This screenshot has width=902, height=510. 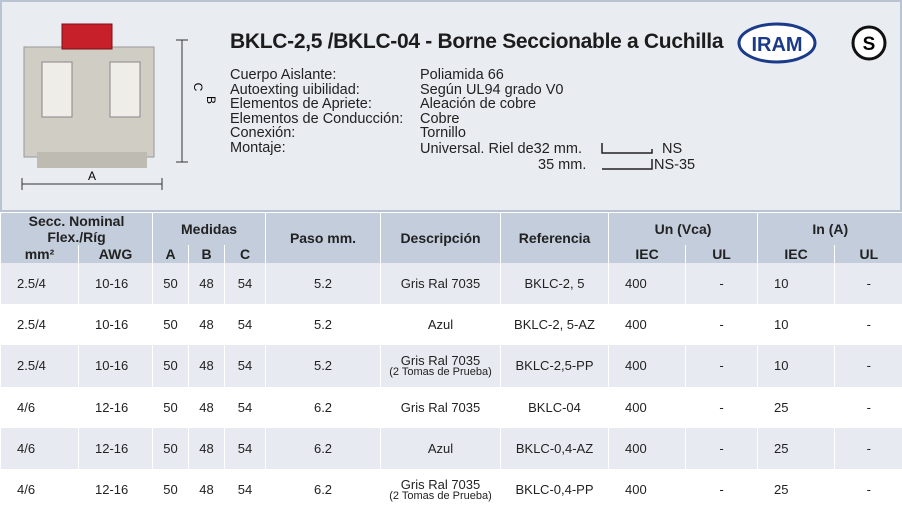 What do you see at coordinates (555, 489) in the screenshot?
I see `cell: BKLC-0,4-PP` at bounding box center [555, 489].